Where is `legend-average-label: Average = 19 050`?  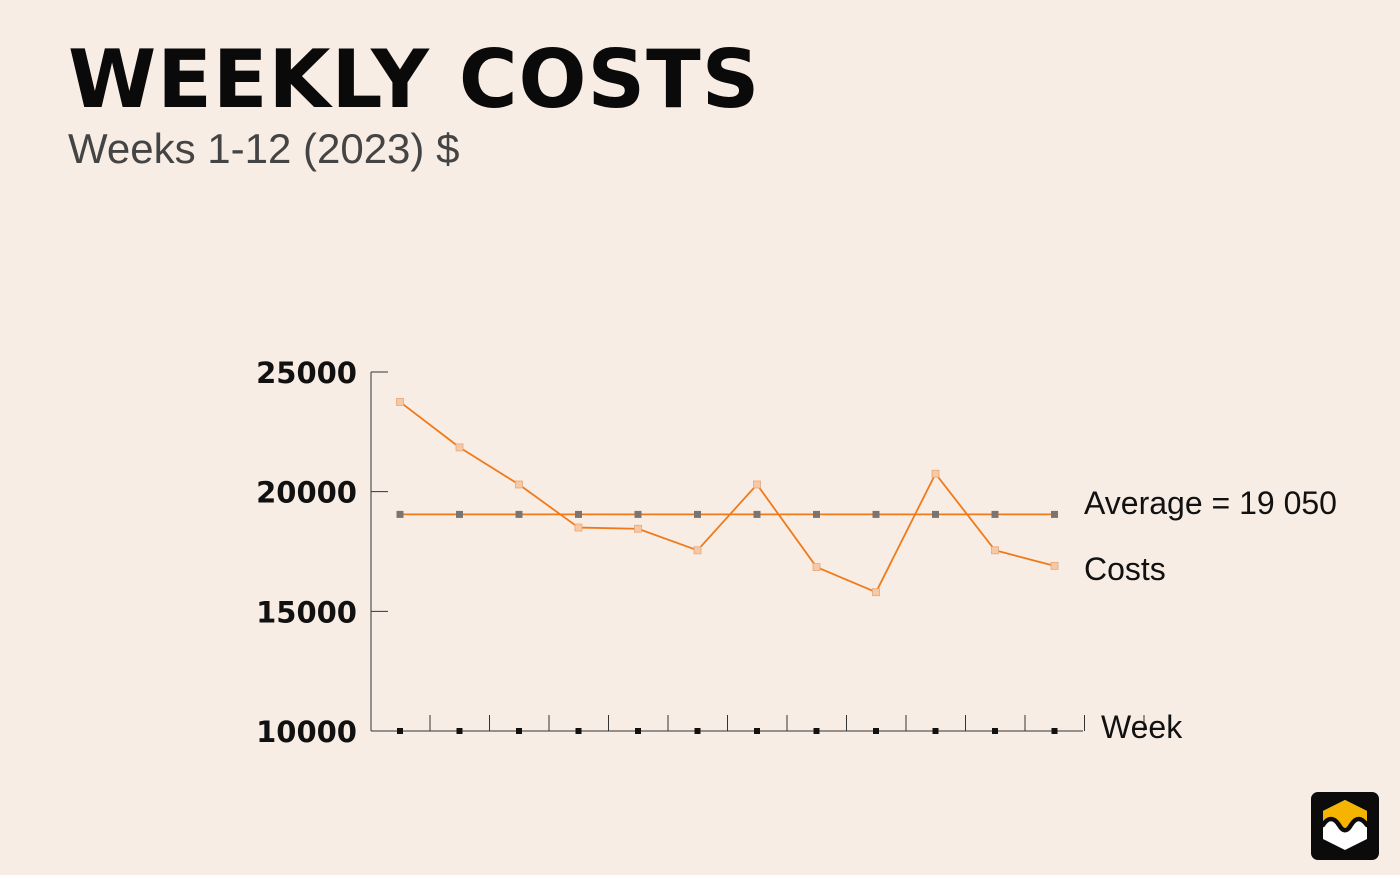
legend-average-label: Average = 19 050 is located at coordinates (1210, 503).